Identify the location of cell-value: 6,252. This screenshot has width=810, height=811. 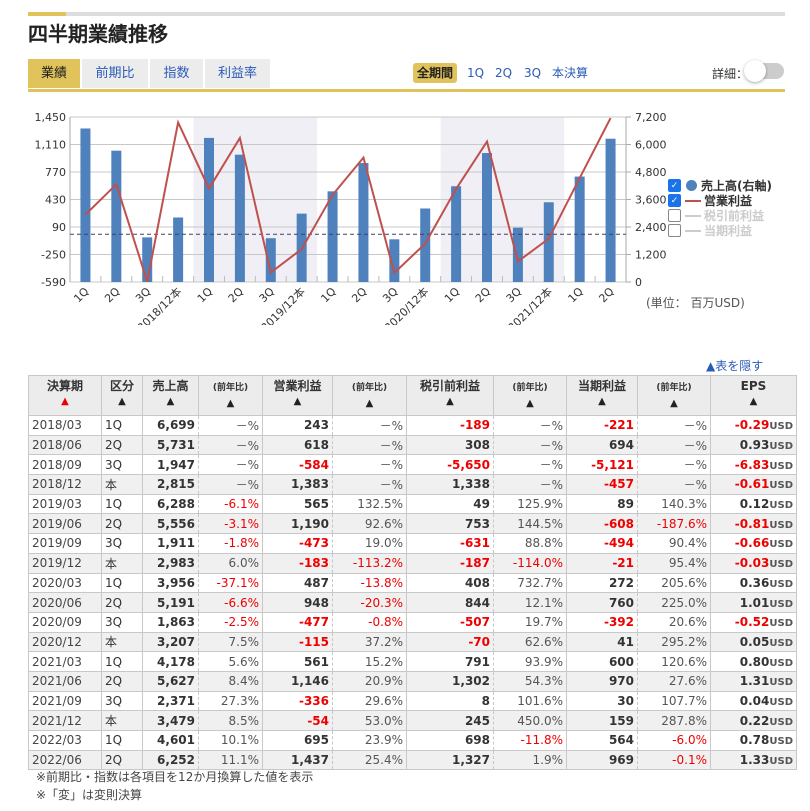
(176, 760).